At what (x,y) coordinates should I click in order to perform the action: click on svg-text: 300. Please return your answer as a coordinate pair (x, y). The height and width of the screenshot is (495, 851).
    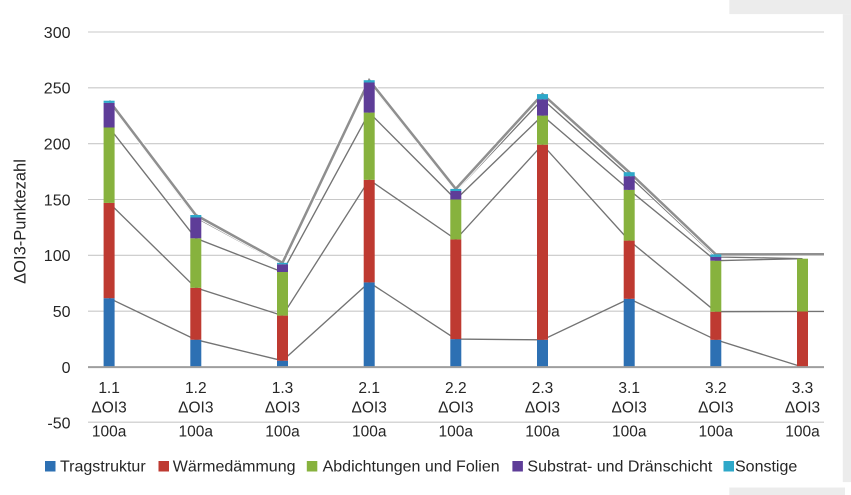
    Looking at the image, I should click on (57, 33).